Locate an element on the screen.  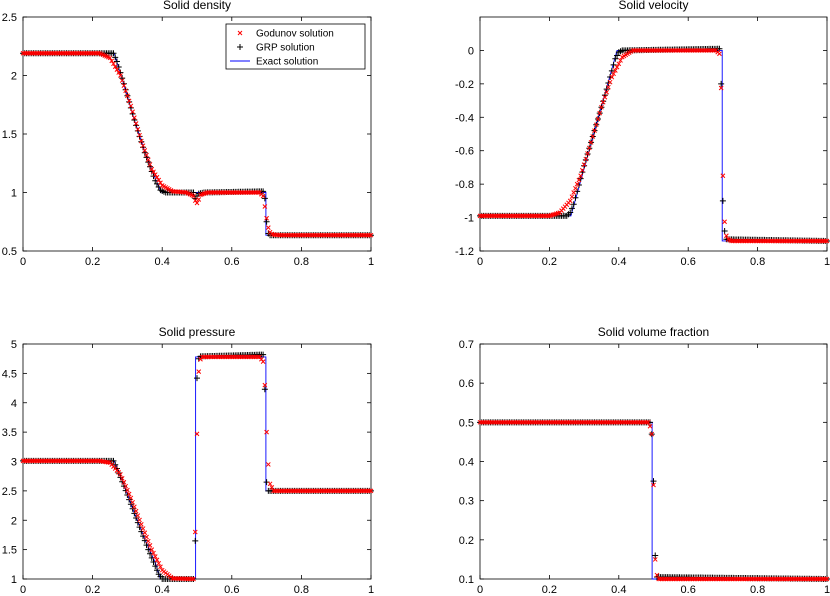
y-tick-label: 4.5 is located at coordinates (9, 374).